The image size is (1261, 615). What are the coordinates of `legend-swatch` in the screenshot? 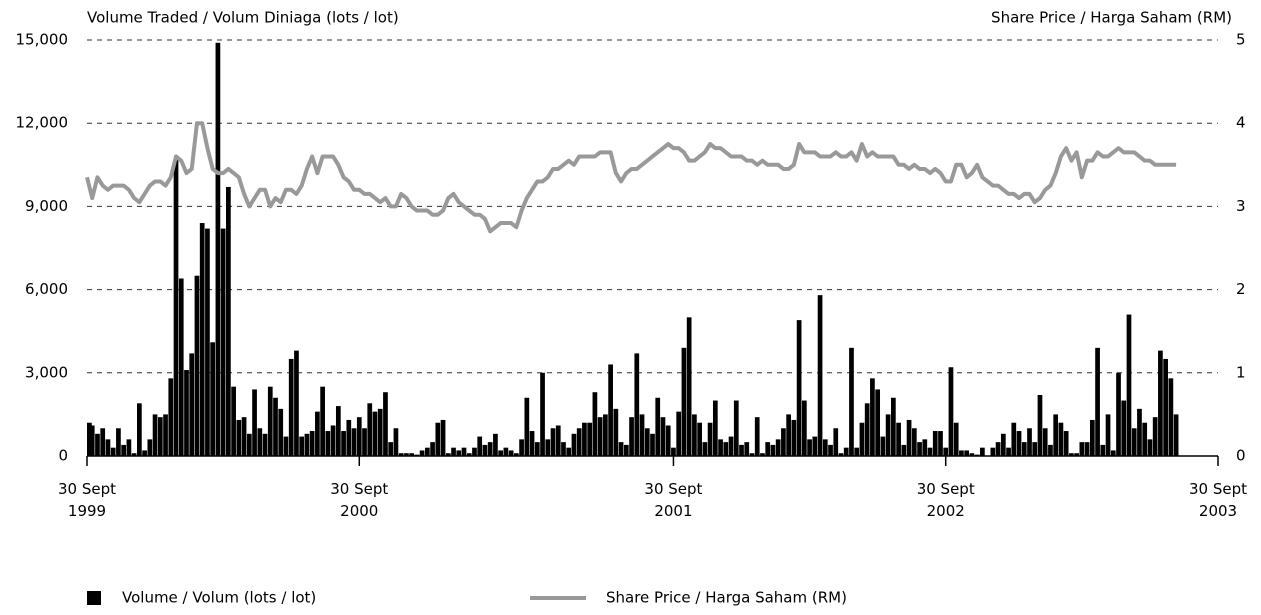 It's located at (94, 598).